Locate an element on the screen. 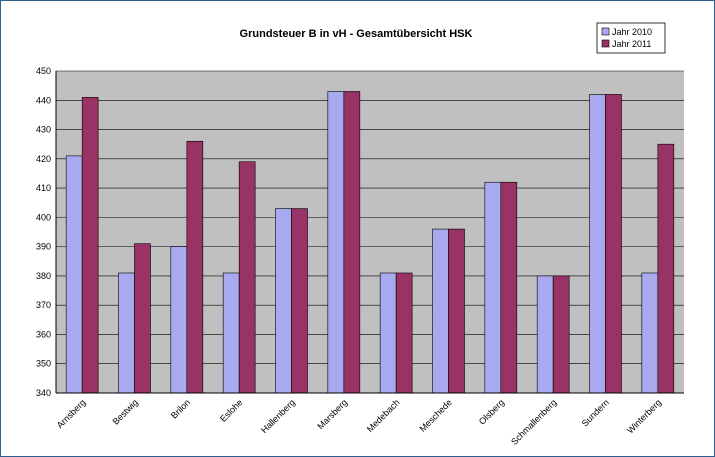 The image size is (715, 457). y-tick-label: 430 is located at coordinates (43, 130).